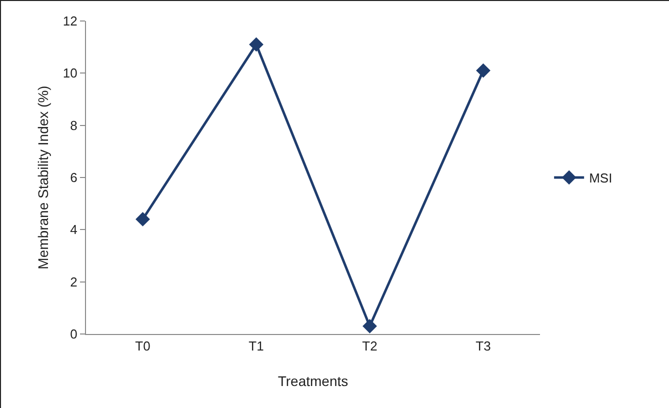  I want to click on legend-label: MSI, so click(600, 178).